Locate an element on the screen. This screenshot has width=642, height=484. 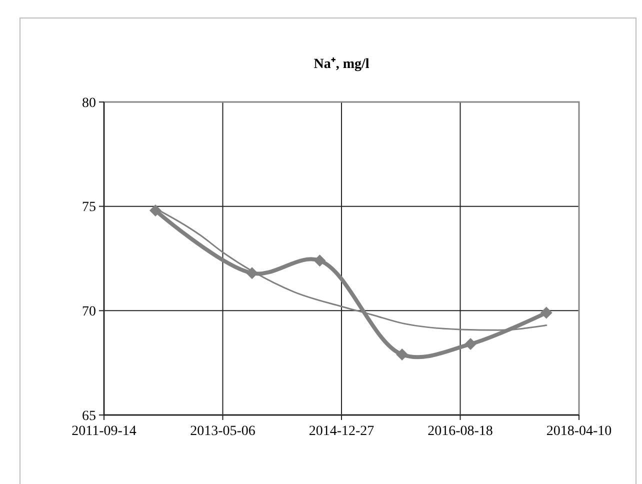
y-tick-label: 80 is located at coordinates (89, 103).